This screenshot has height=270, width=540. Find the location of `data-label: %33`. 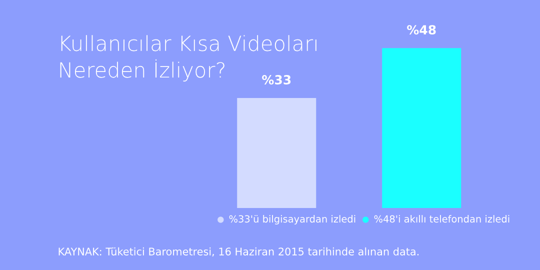

data-label: %33 is located at coordinates (276, 80).